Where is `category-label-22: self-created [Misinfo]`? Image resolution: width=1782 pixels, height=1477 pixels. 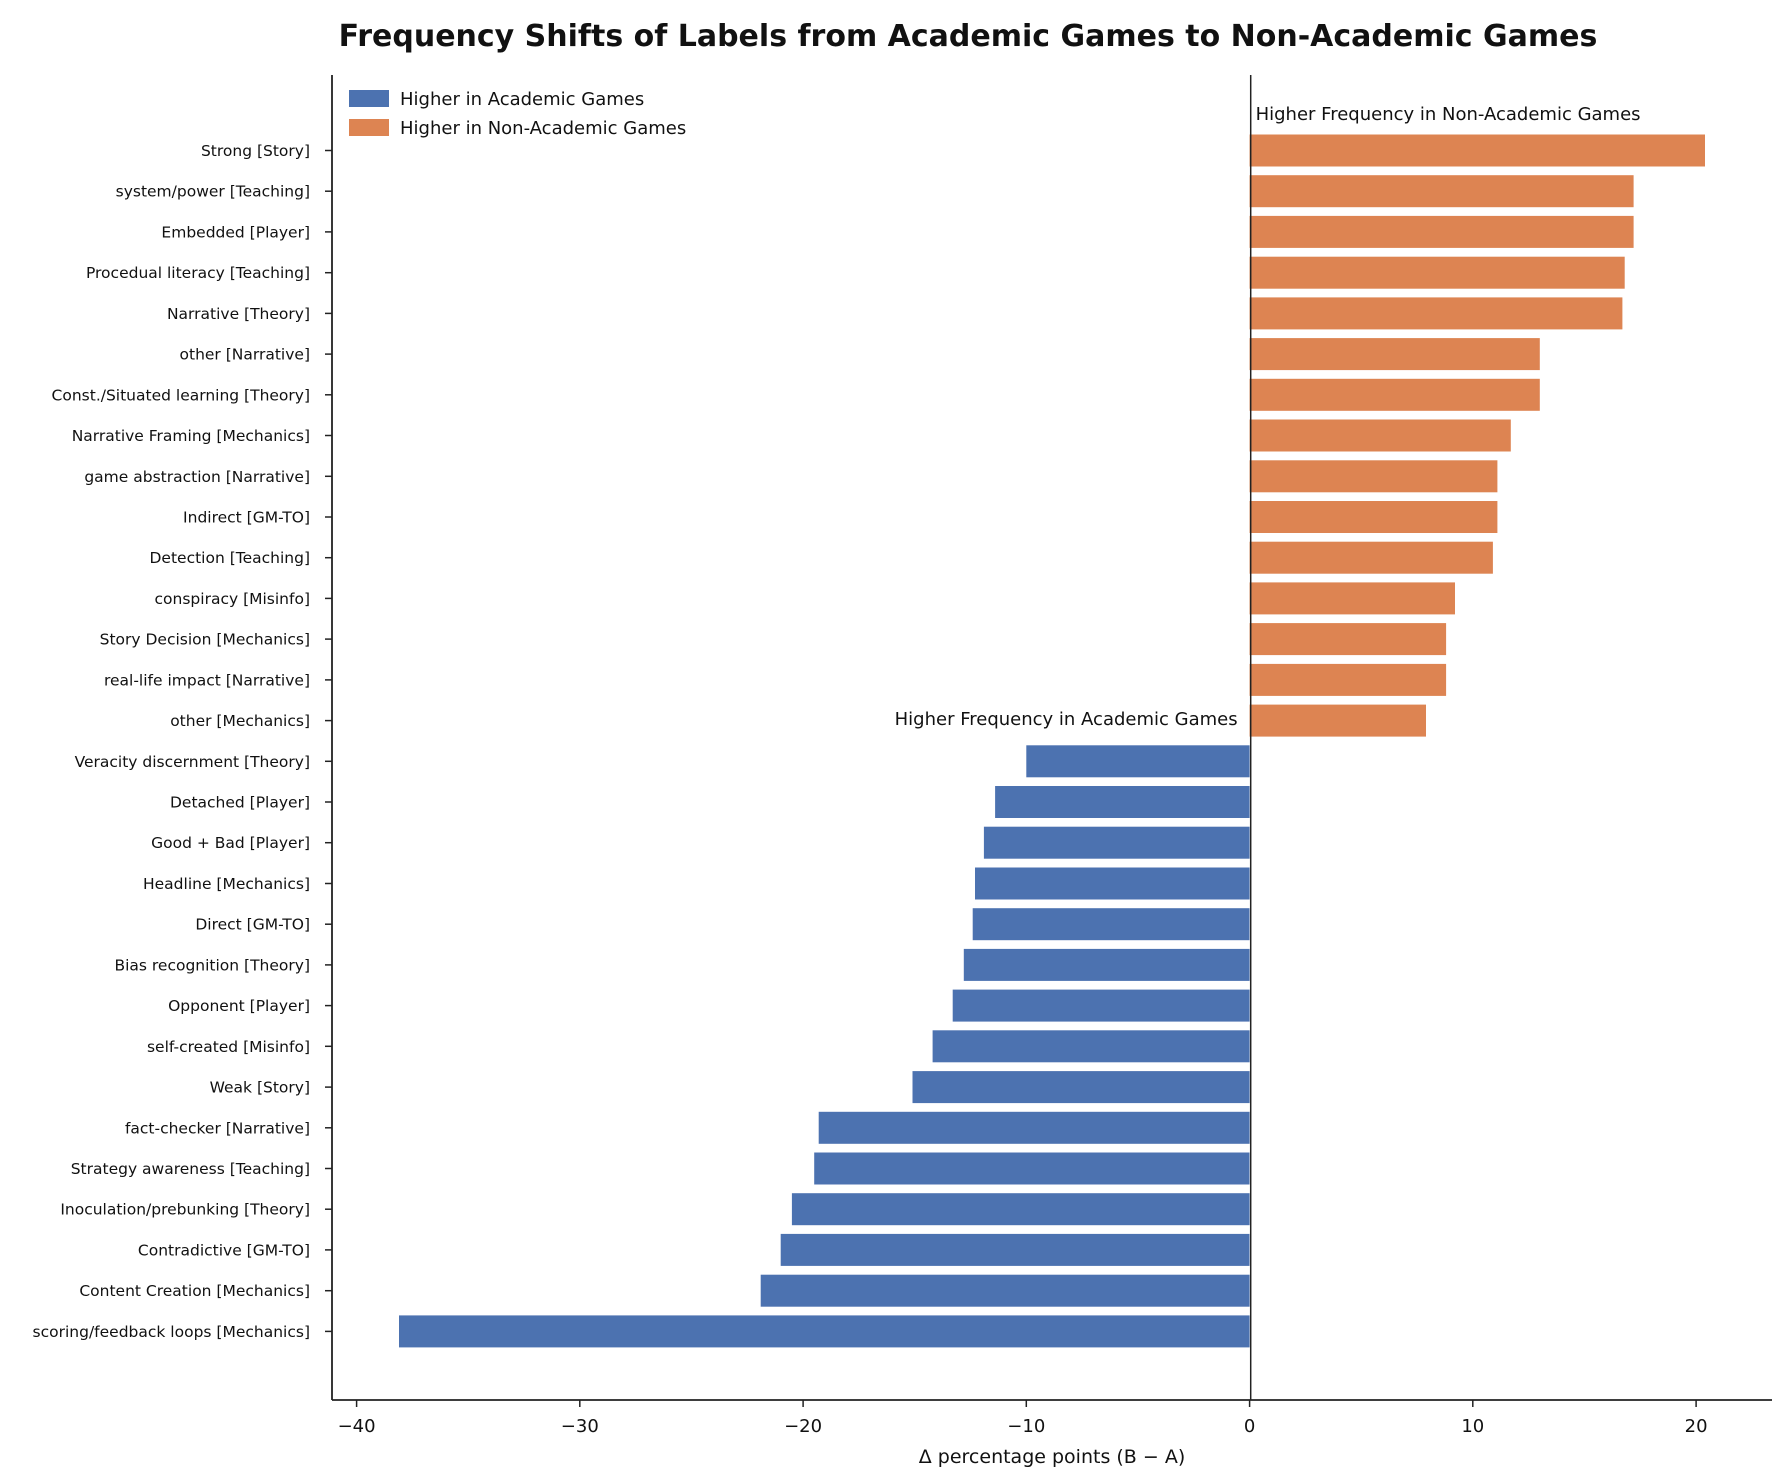 category-label-22: self-created [Misinfo] is located at coordinates (228, 1047).